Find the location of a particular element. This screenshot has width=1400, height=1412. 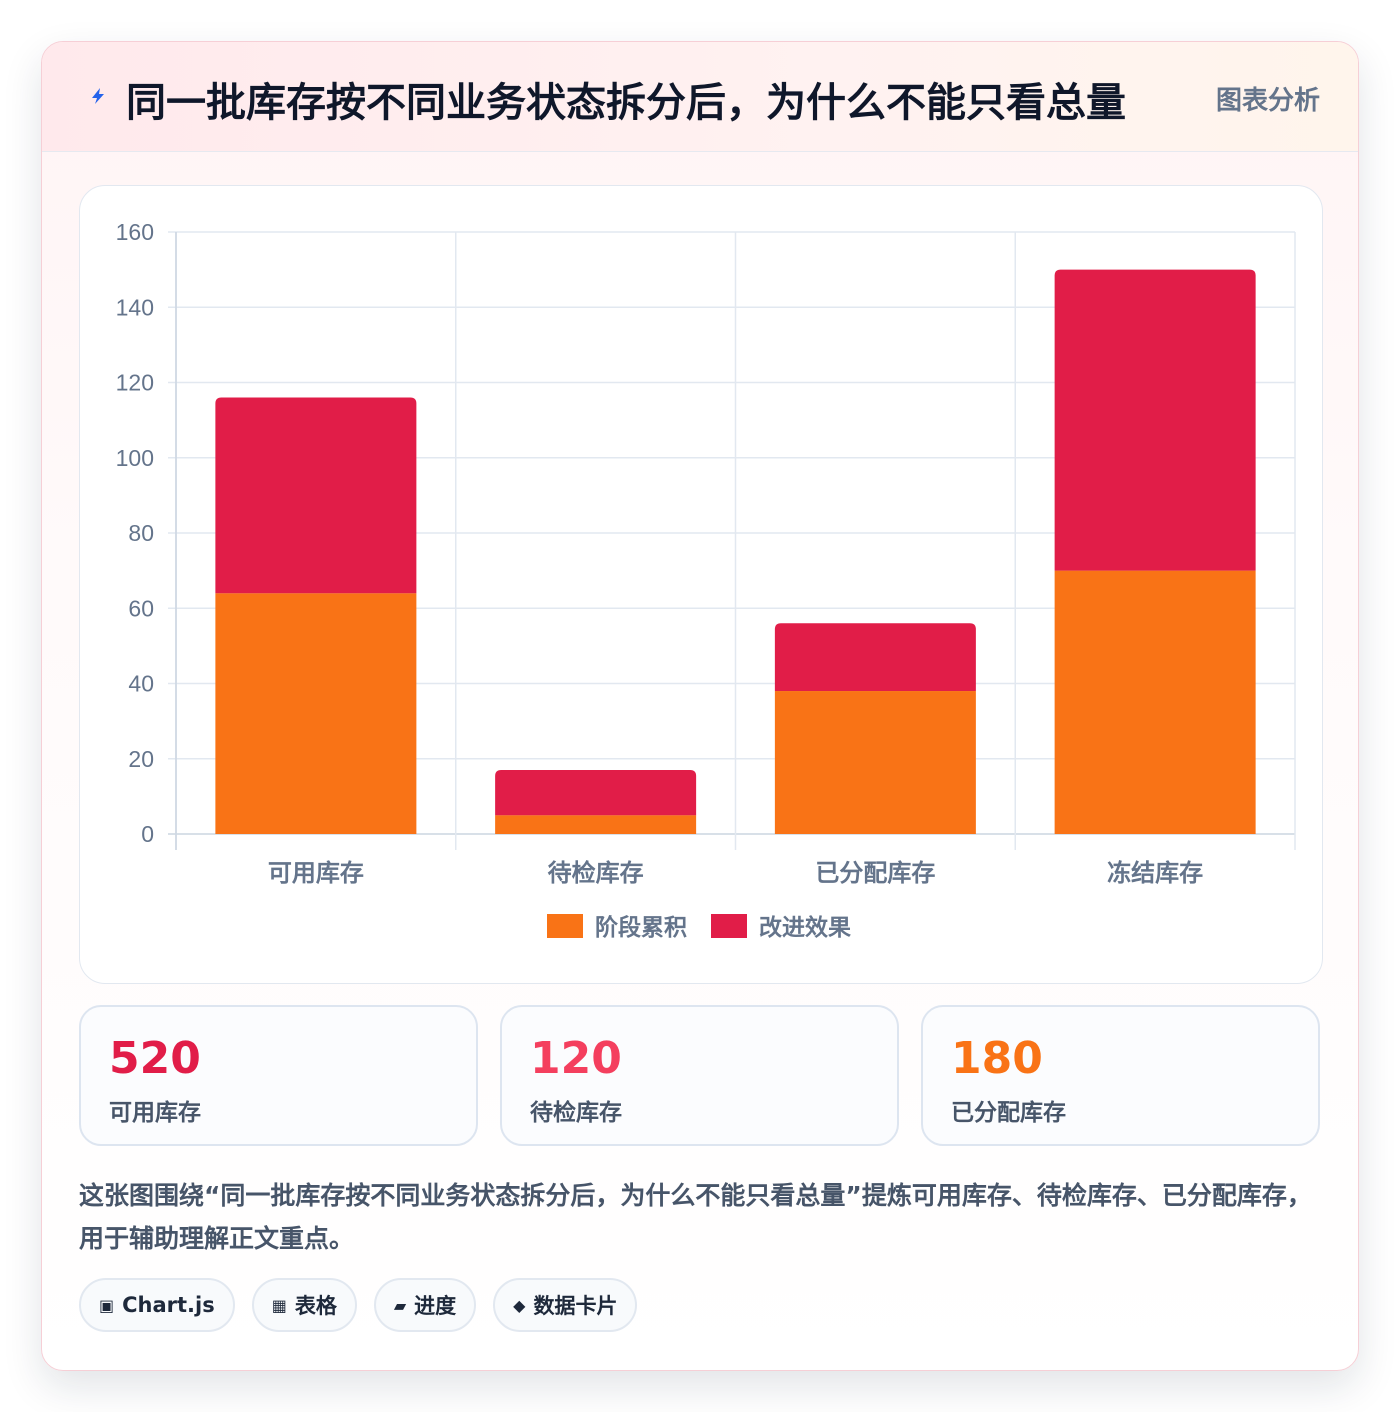

stat-card-available: 520 可用库存 is located at coordinates (278, 1075).